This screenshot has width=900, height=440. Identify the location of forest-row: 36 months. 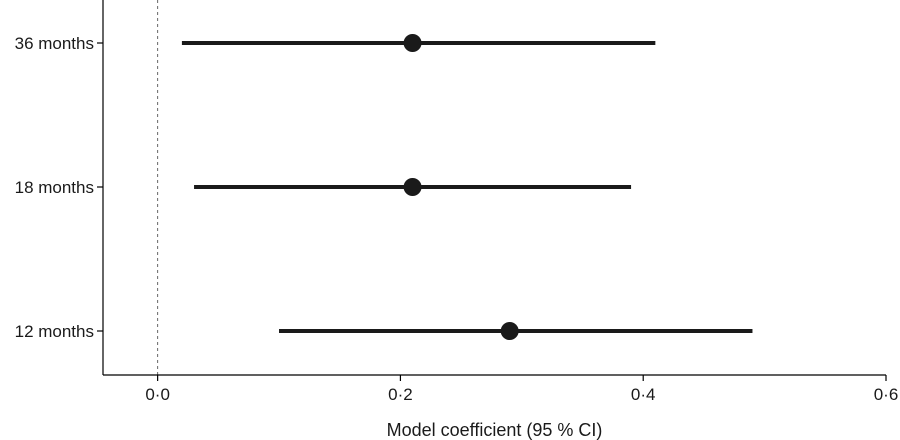
(335, 43).